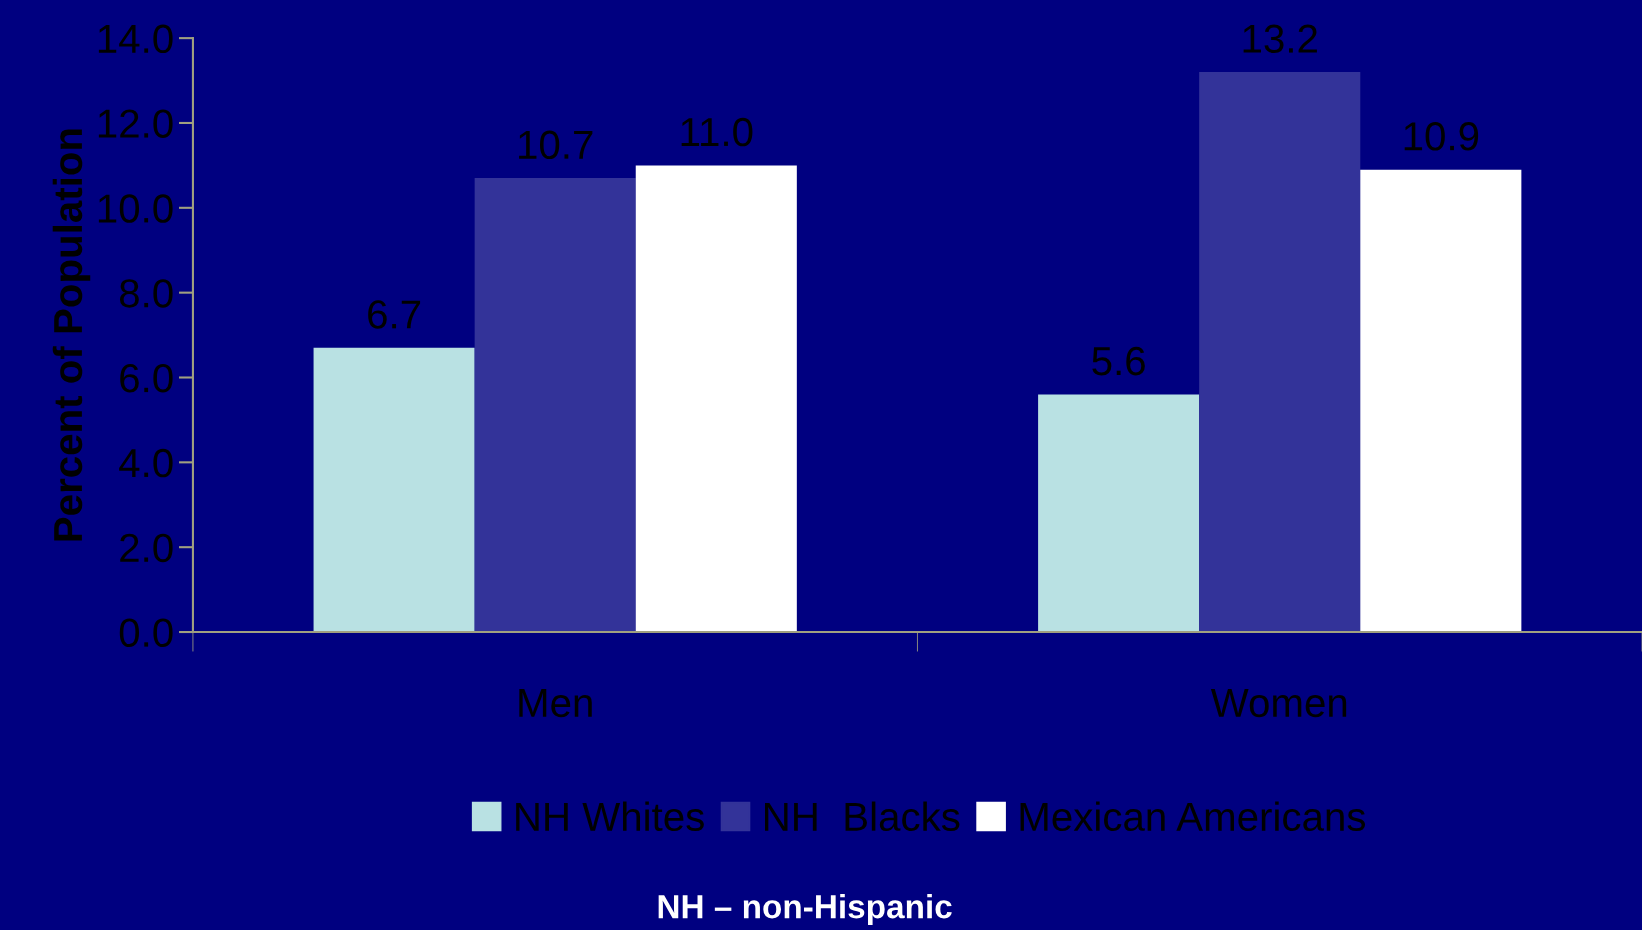  Describe the element at coordinates (556, 145) in the screenshot. I see `data-label: 10.7` at that location.